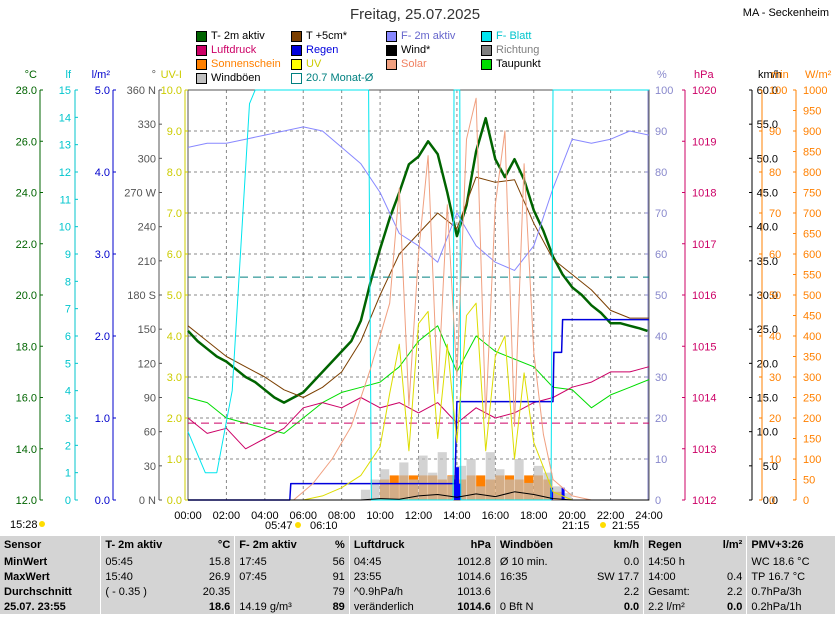  I want to click on y-tick-label: 4.0, so click(174, 337).